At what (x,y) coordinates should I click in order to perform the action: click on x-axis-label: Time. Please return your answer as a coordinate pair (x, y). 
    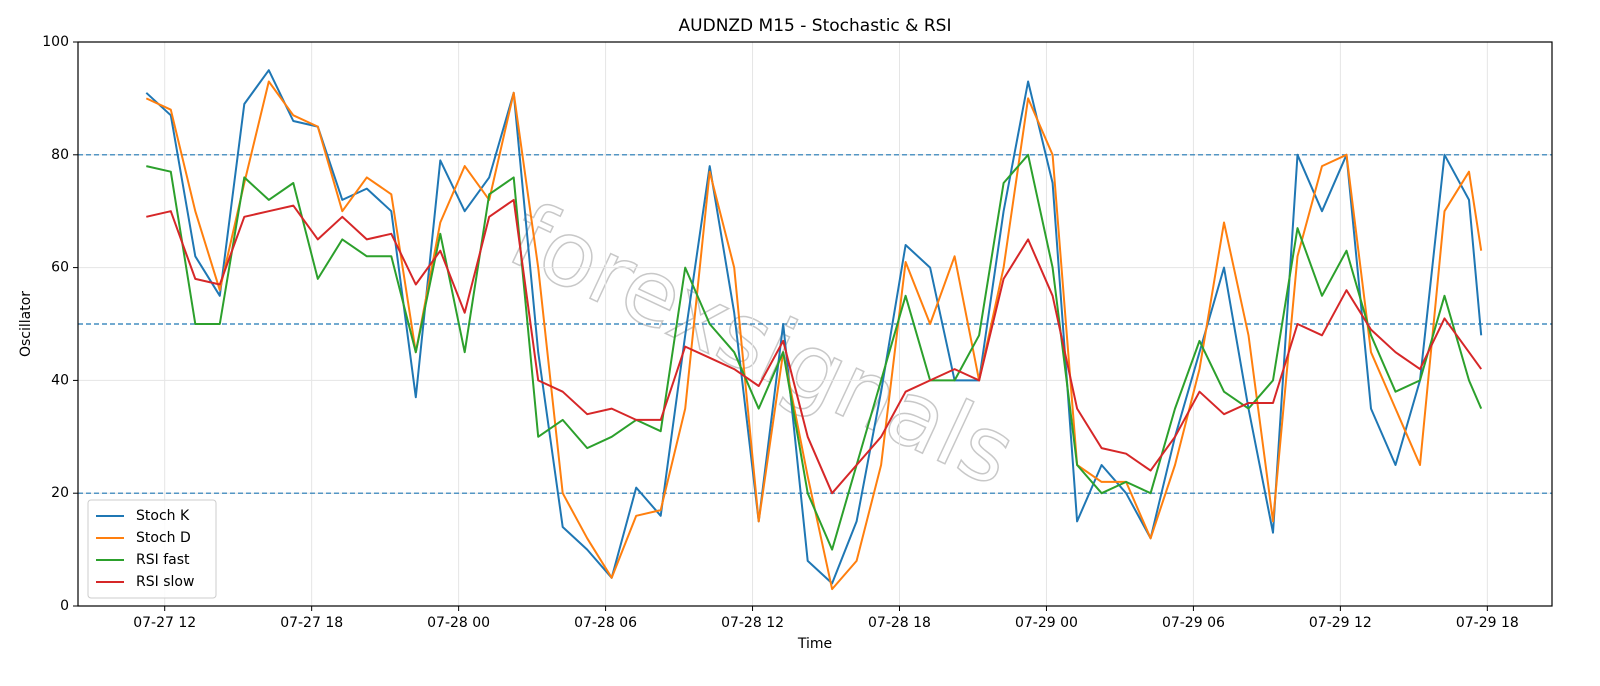
    Looking at the image, I should click on (814, 644).